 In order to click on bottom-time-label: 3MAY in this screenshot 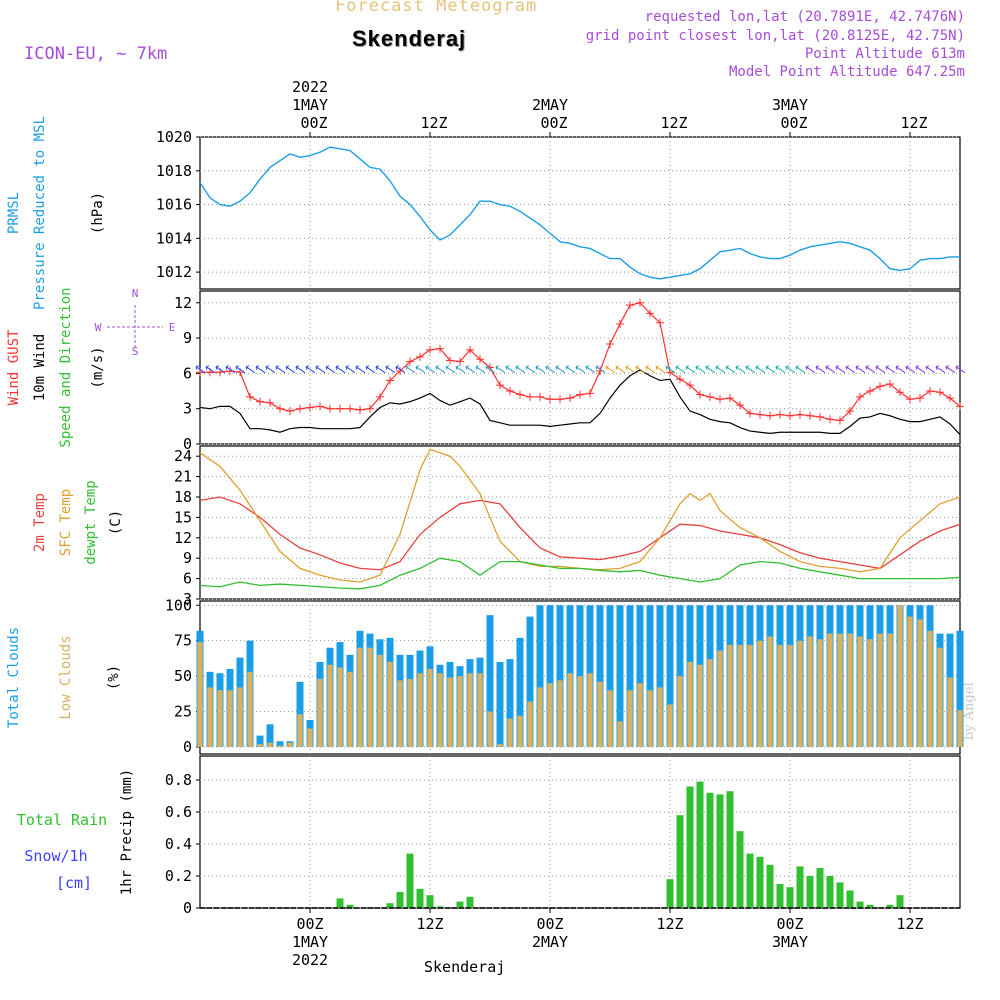, I will do `click(790, 942)`.